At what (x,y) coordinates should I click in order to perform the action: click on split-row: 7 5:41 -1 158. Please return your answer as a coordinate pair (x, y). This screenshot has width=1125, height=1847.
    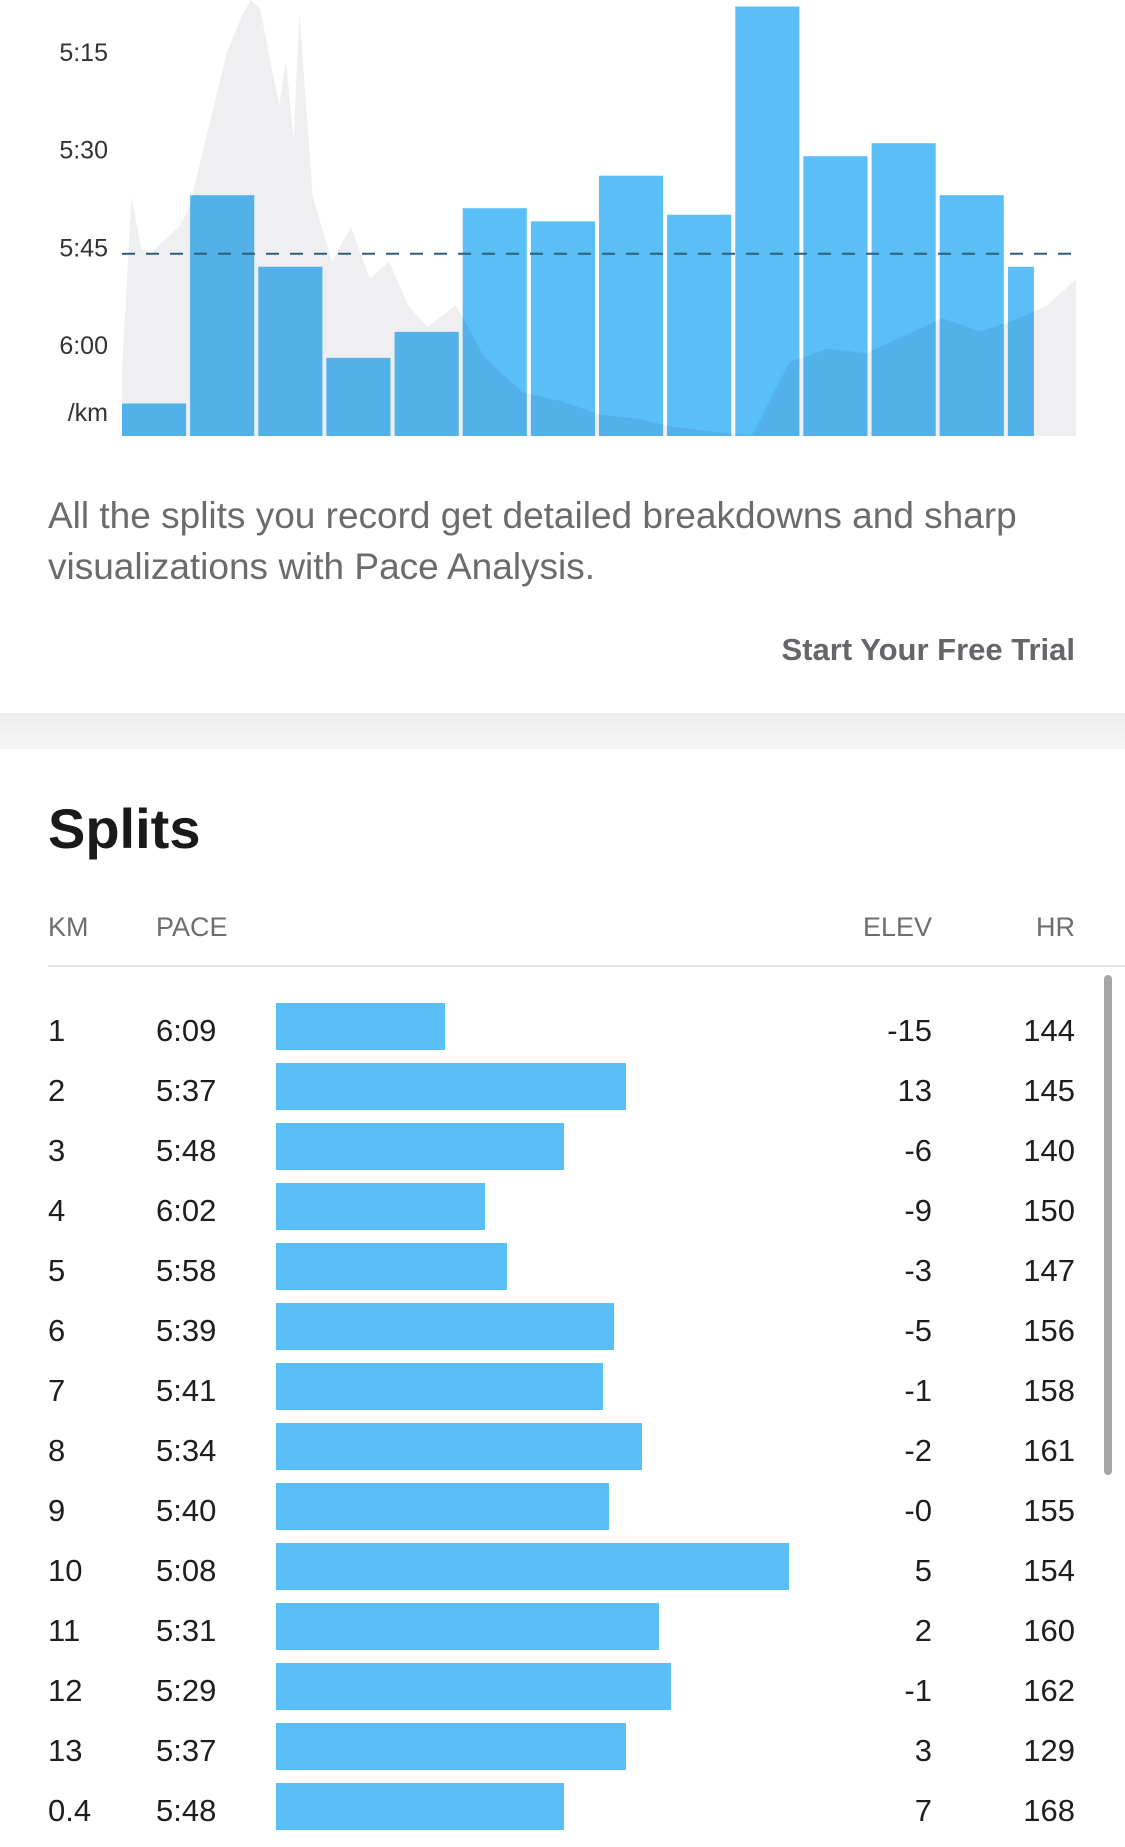
    Looking at the image, I should click on (562, 1390).